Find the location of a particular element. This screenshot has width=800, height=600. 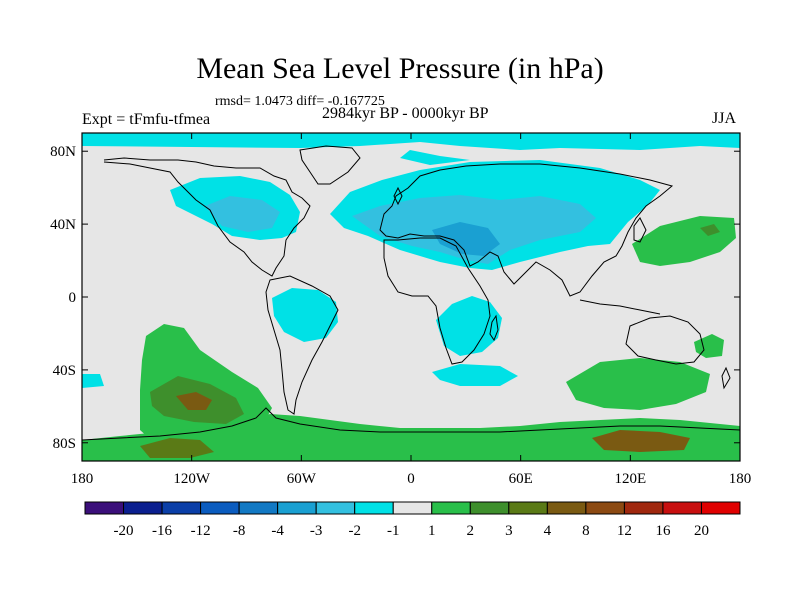

y-tick-label: 0 is located at coordinates (73, 298).